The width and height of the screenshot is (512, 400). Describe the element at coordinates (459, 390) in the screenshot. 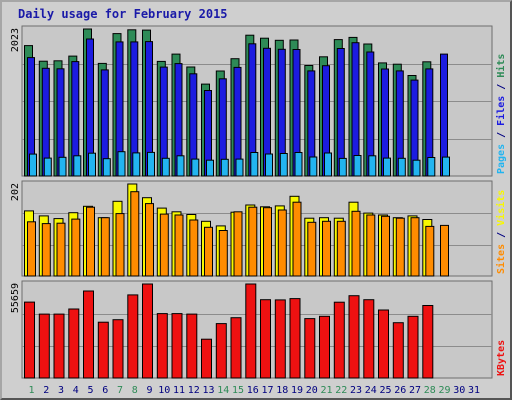

I see `x-tick-label-day-30: 30` at that location.